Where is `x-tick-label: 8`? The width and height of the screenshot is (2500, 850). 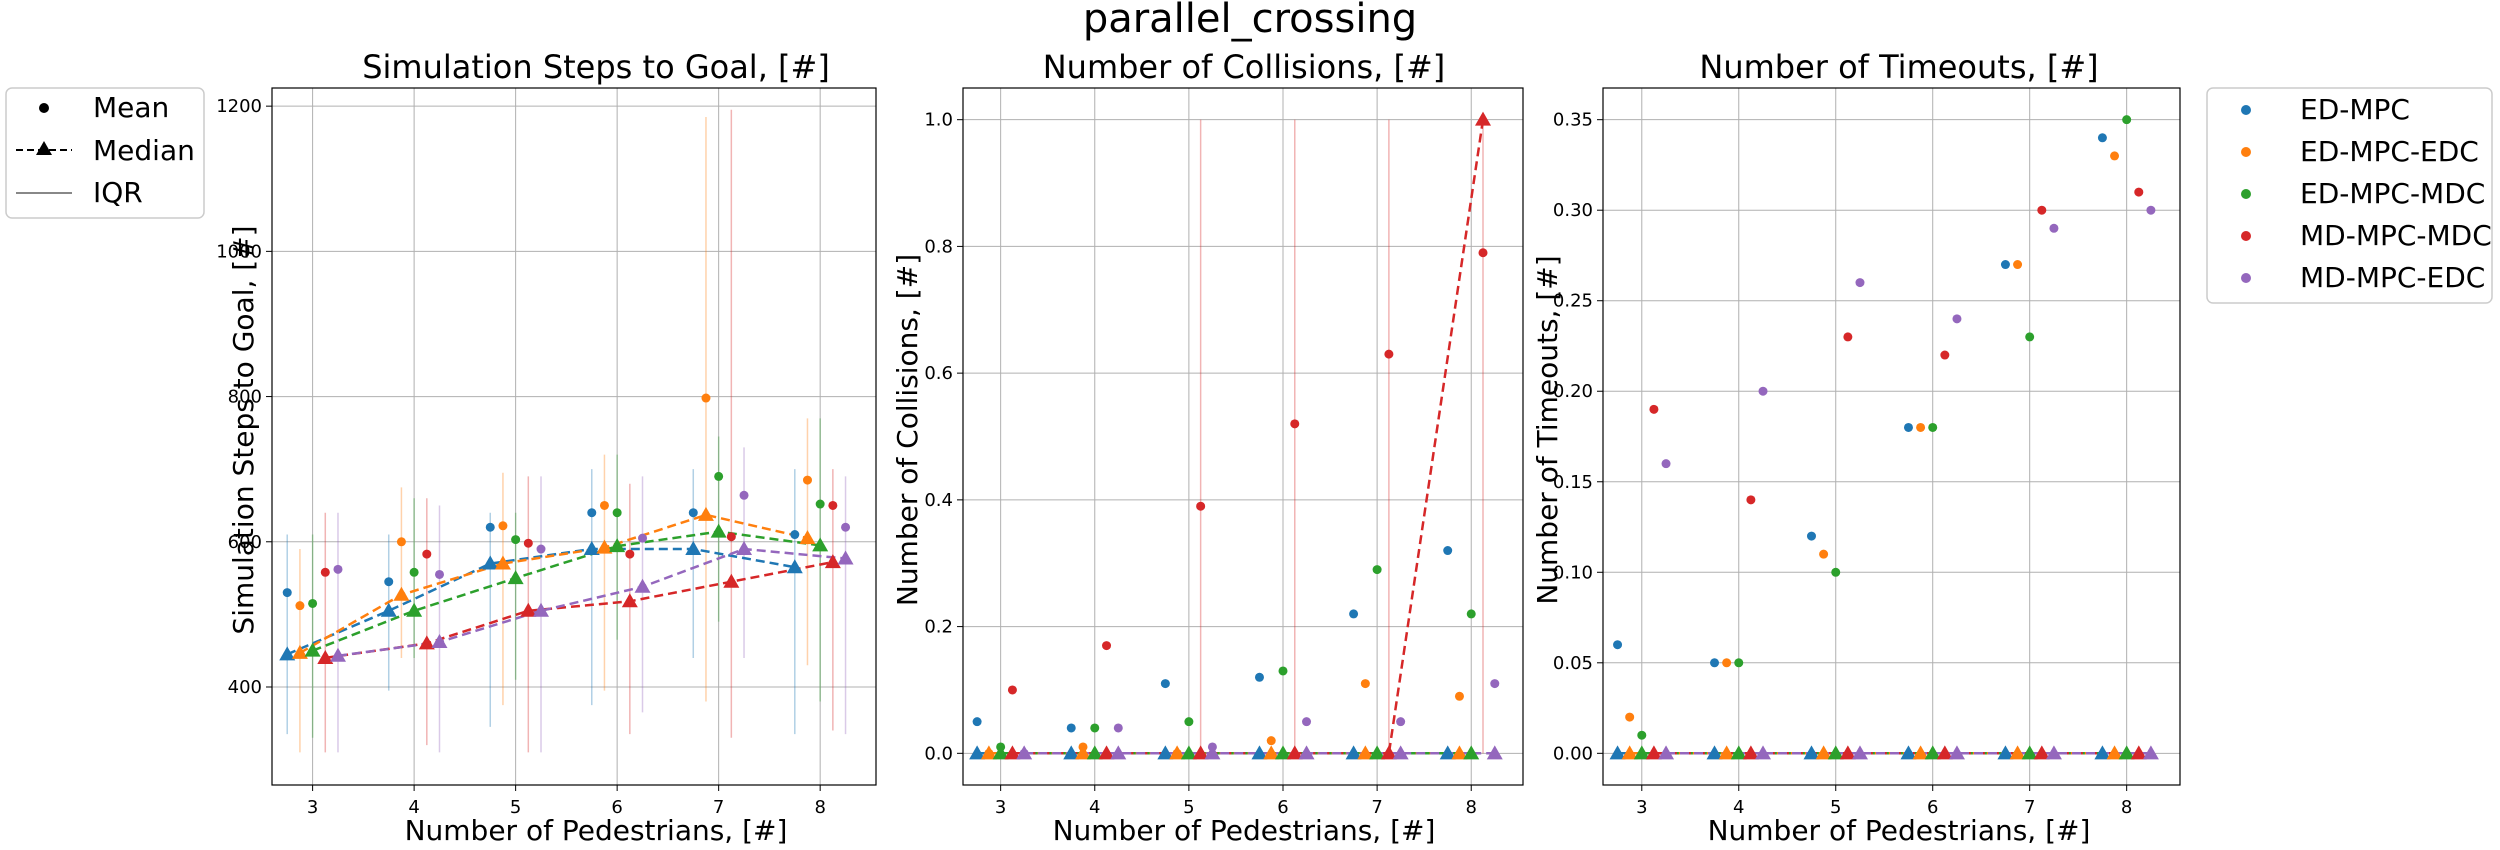 x-tick-label: 8 is located at coordinates (819, 807).